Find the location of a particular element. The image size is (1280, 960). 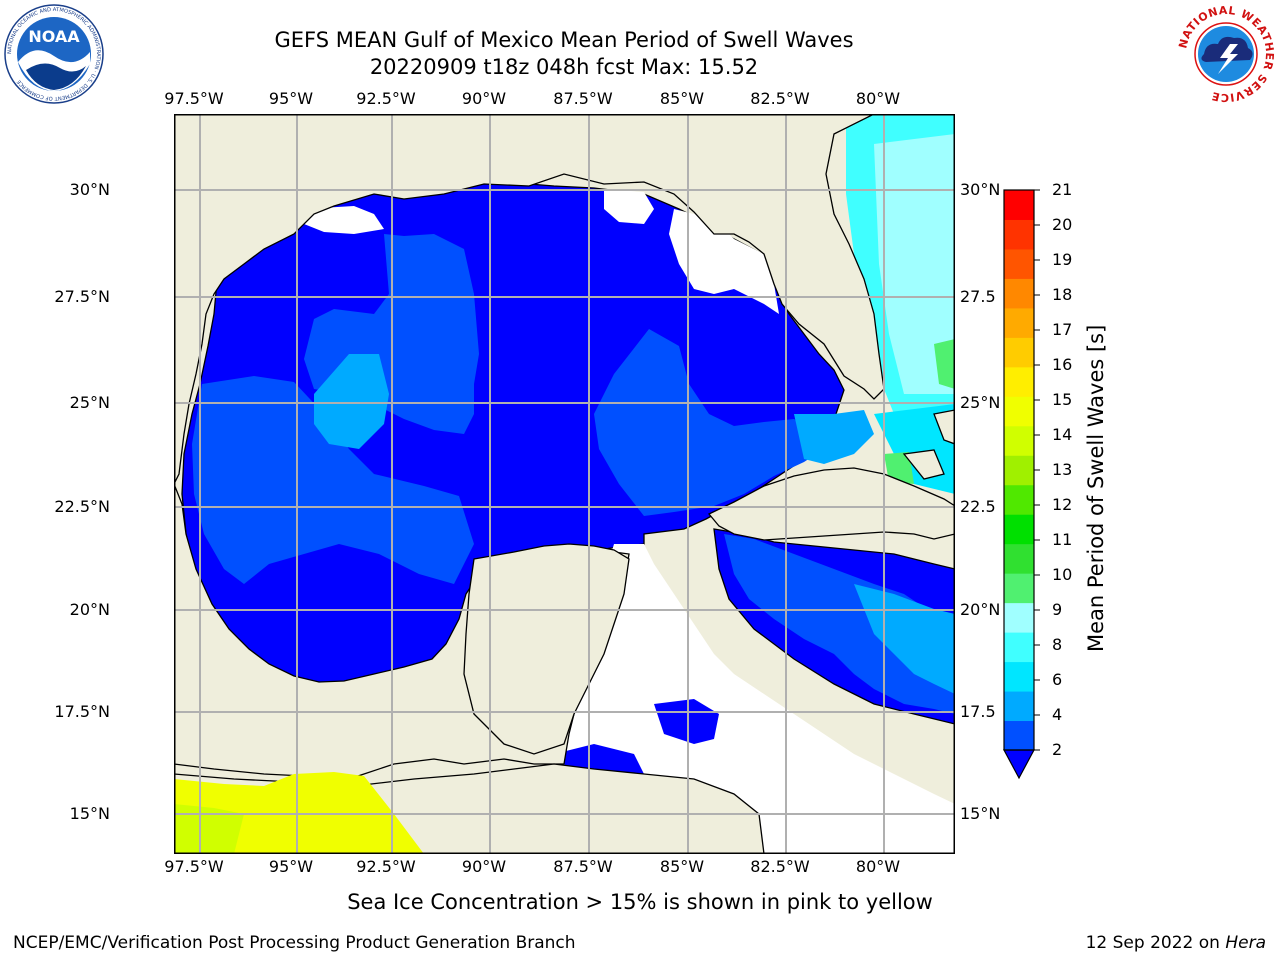

colorbar-tick-label: 9 is located at coordinates (1057, 609).